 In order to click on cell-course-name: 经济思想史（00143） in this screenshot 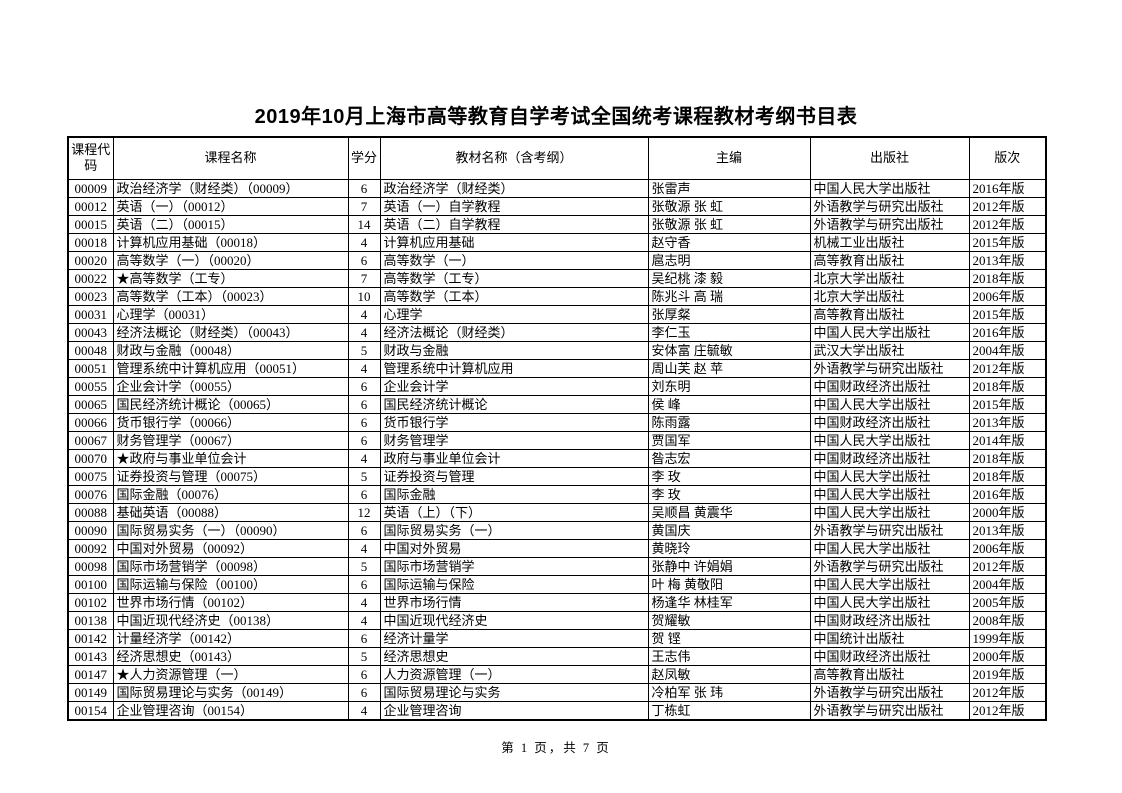, I will do `click(230, 656)`.